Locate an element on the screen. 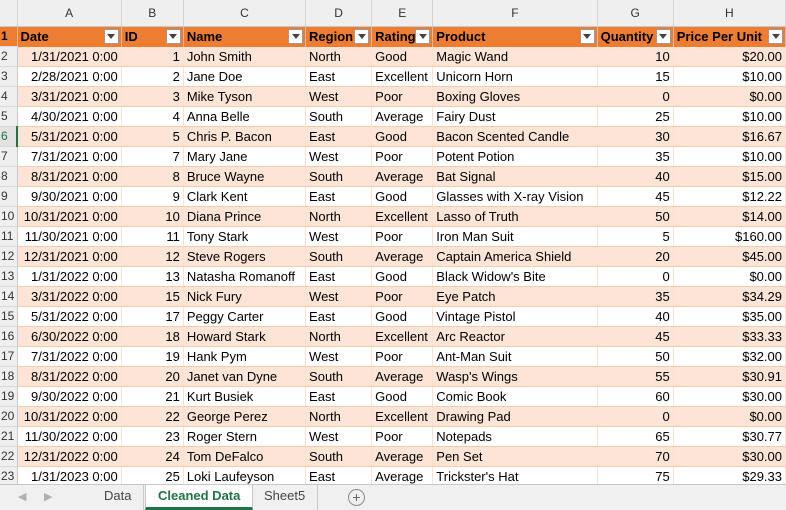 The image size is (786, 510). table-cell: Magic Wand is located at coordinates (515, 56).